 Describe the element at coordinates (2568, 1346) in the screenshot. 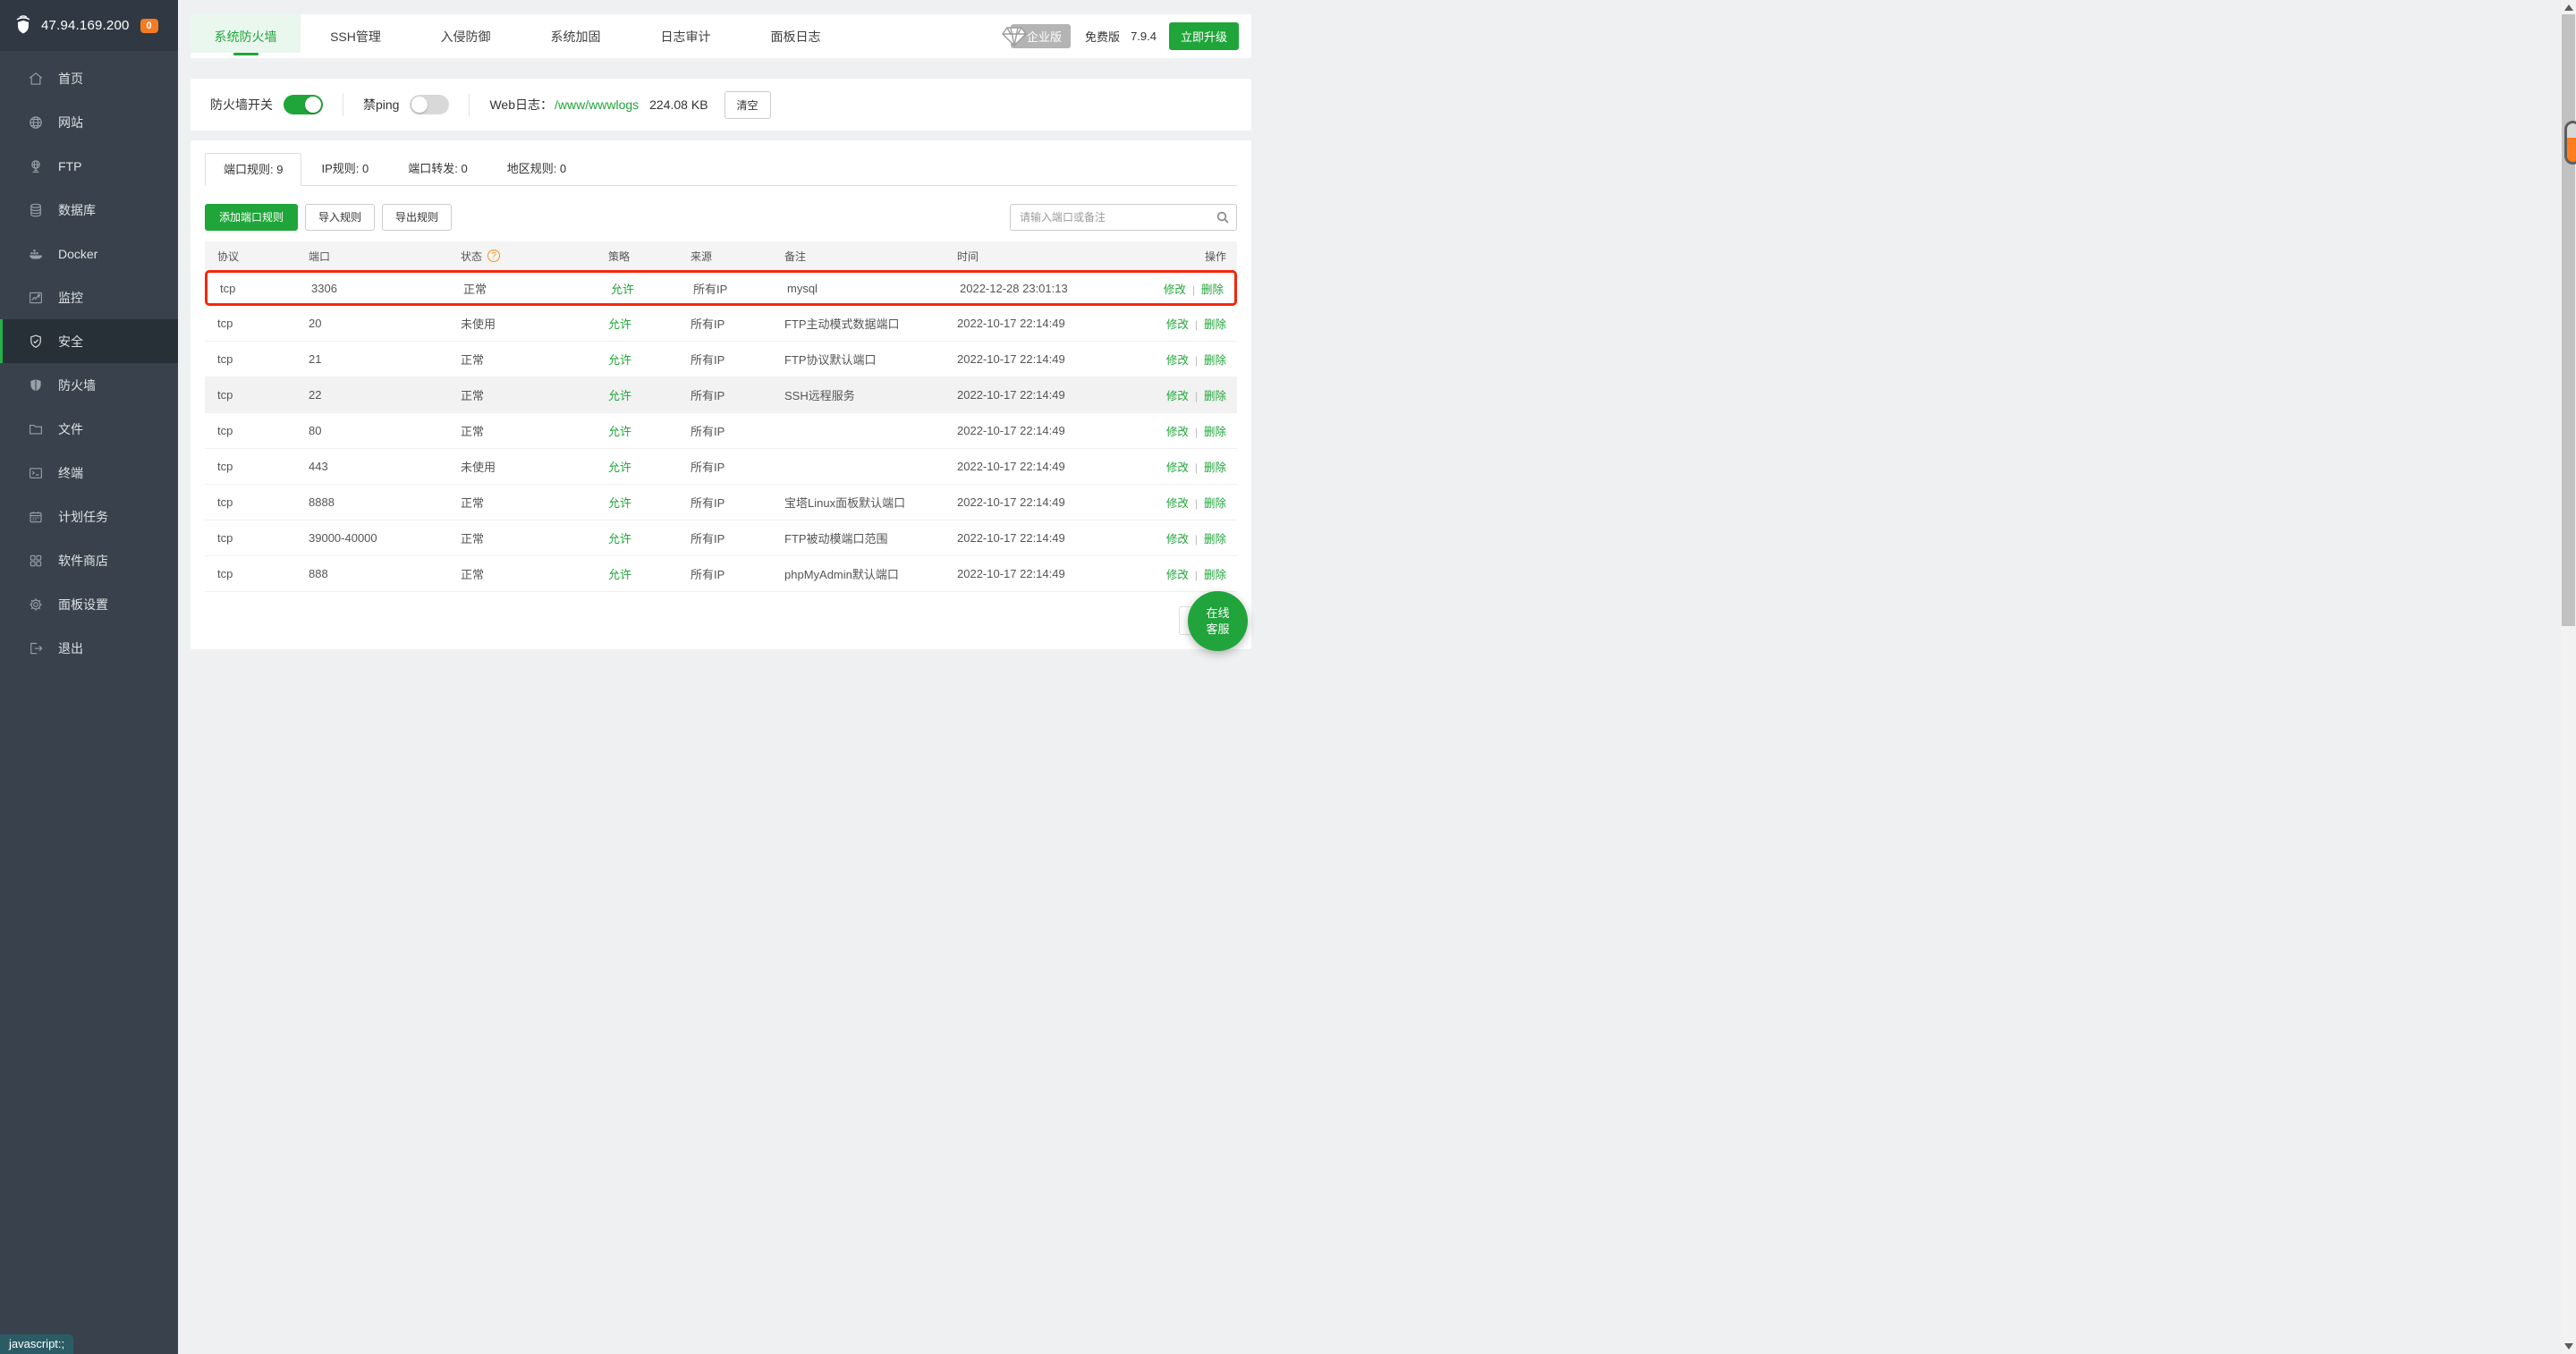

I see `scrollbar-down-arrow` at that location.